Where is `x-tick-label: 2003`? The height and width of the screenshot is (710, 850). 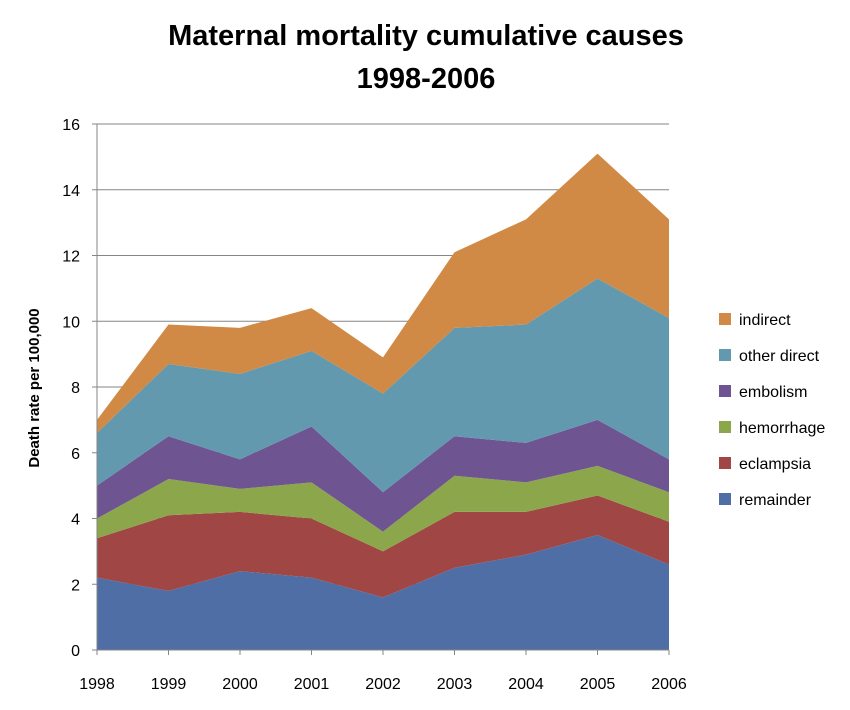 x-tick-label: 2003 is located at coordinates (455, 684).